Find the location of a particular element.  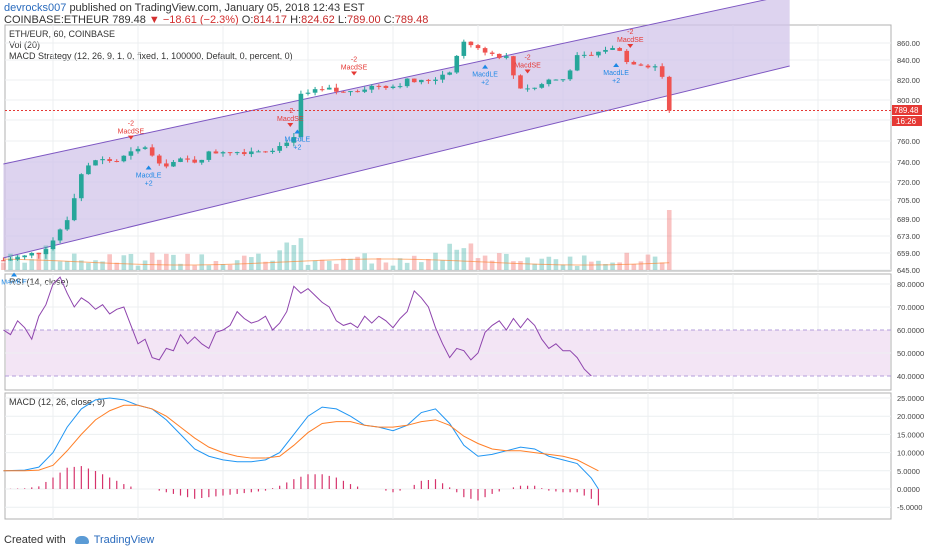

created-with-text: Created with is located at coordinates (35, 540).